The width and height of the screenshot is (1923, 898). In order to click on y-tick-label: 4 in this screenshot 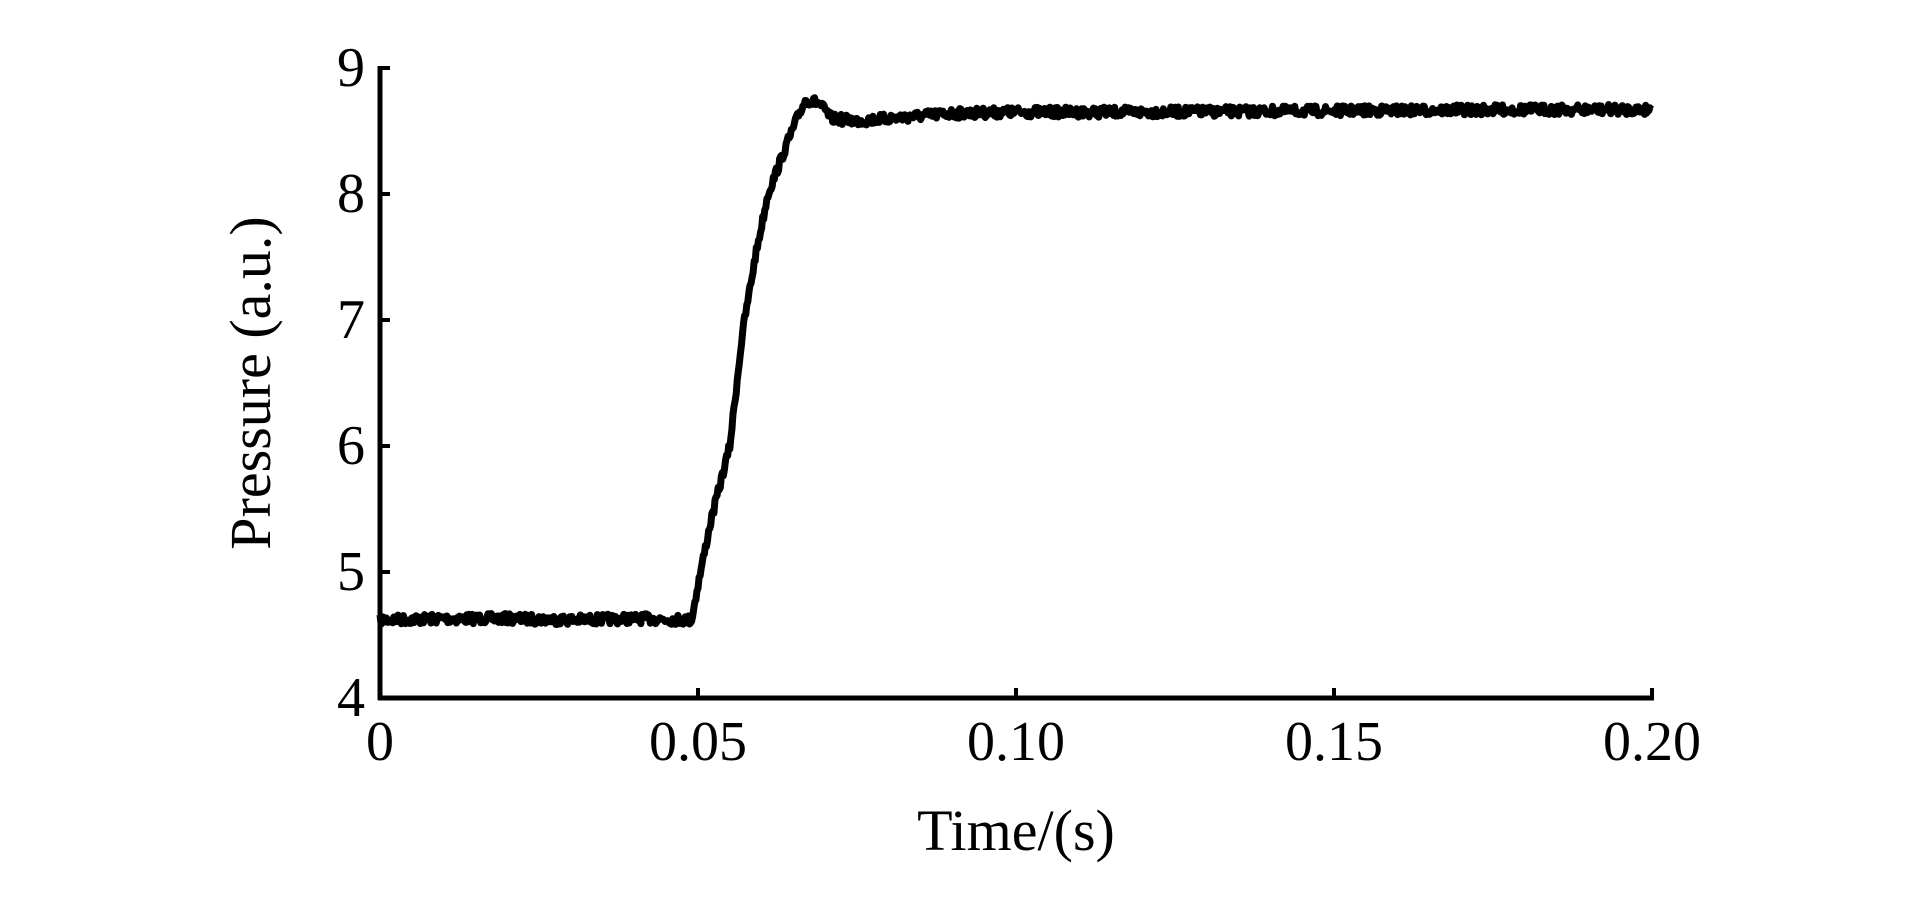, I will do `click(351, 698)`.